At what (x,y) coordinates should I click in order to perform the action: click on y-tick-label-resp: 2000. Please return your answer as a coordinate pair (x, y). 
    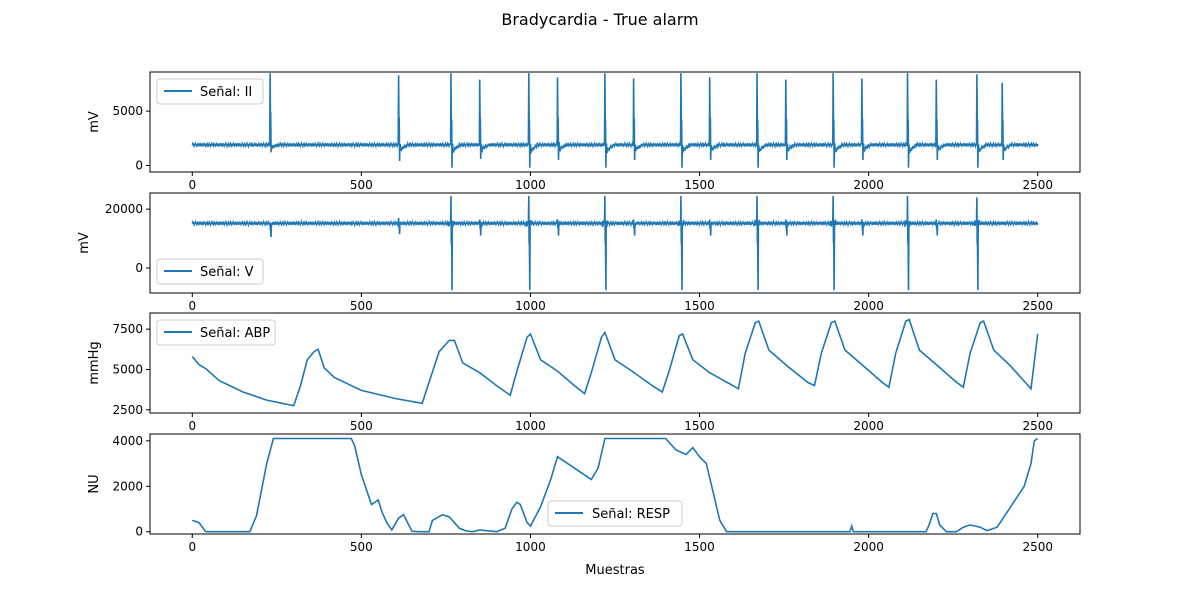
    Looking at the image, I should click on (127, 486).